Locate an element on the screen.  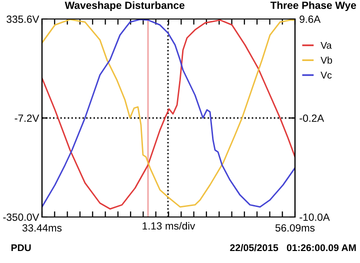
legend-label: Vb is located at coordinates (326, 60).